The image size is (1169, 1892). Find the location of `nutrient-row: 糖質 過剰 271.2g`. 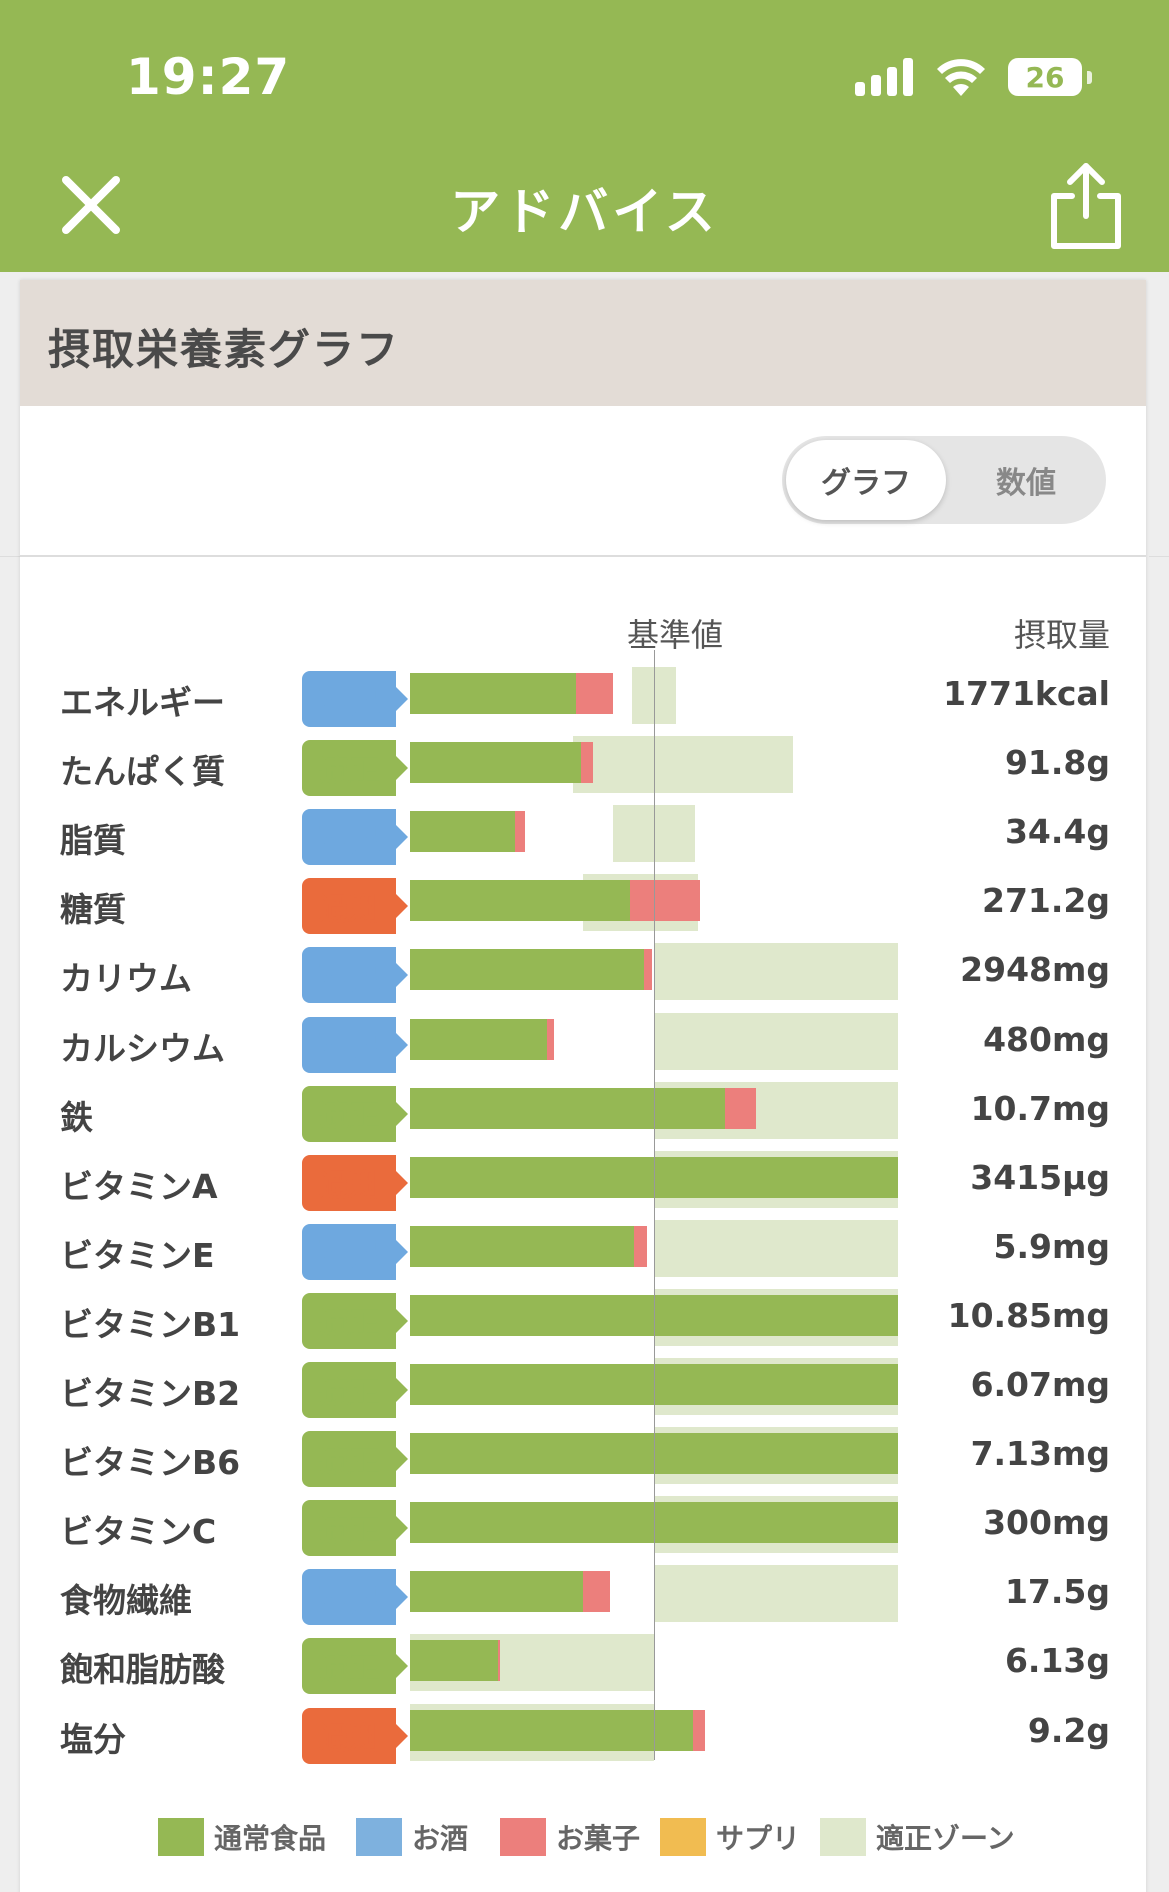

nutrient-row: 糖質 過剰 271.2g is located at coordinates (583, 907).